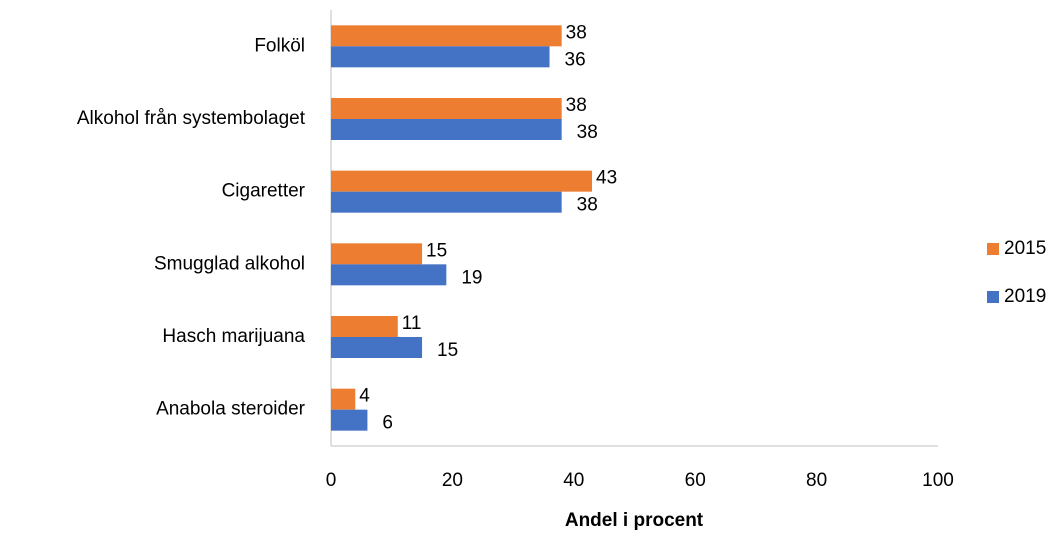 The width and height of the screenshot is (1062, 535). What do you see at coordinates (364, 396) in the screenshot?
I see `data-label: 4` at bounding box center [364, 396].